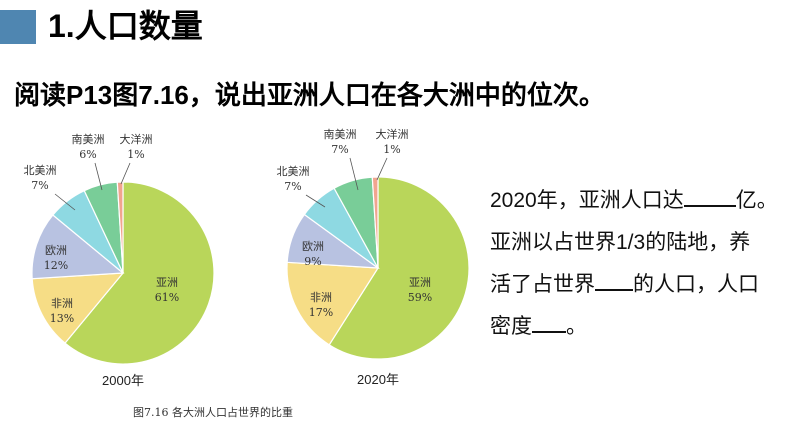  What do you see at coordinates (312, 261) in the screenshot?
I see `pie-value-1-2: 9%` at bounding box center [312, 261].